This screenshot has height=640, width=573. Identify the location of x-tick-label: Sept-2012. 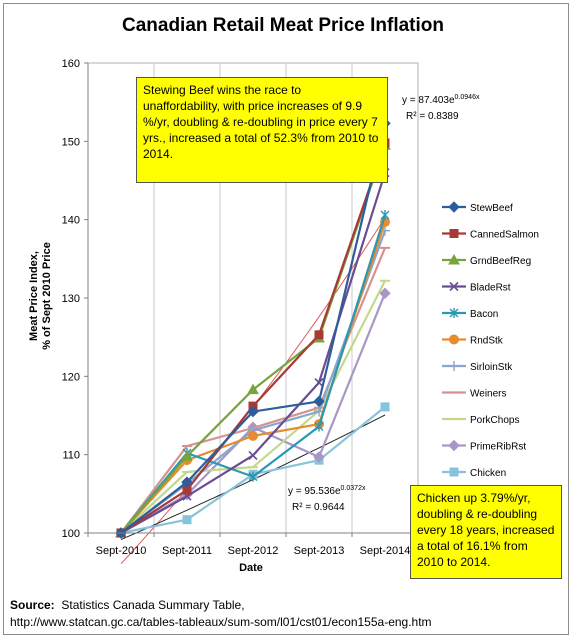
(253, 551).